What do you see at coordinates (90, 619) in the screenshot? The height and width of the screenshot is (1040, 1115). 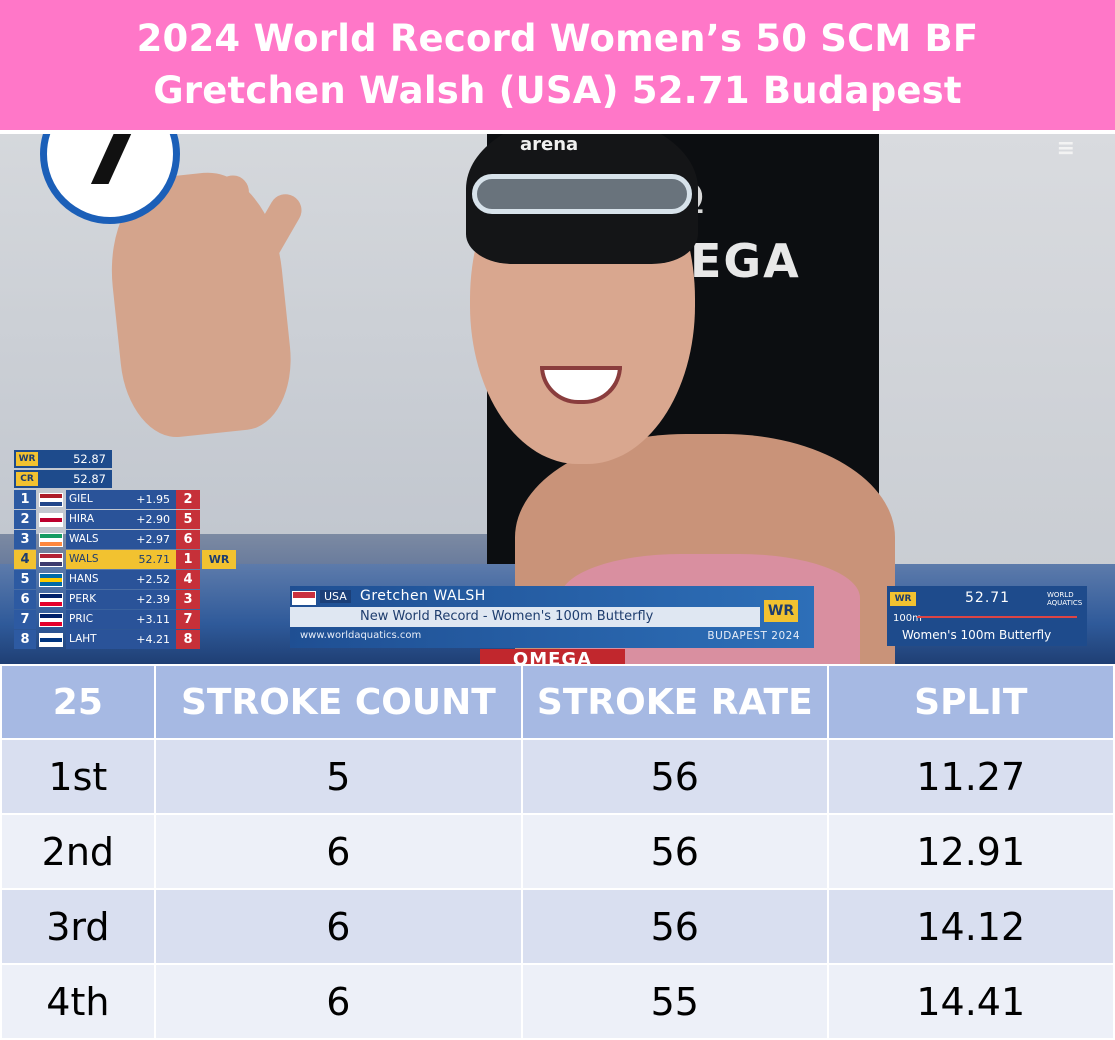 I see `result-name: PRIC` at bounding box center [90, 619].